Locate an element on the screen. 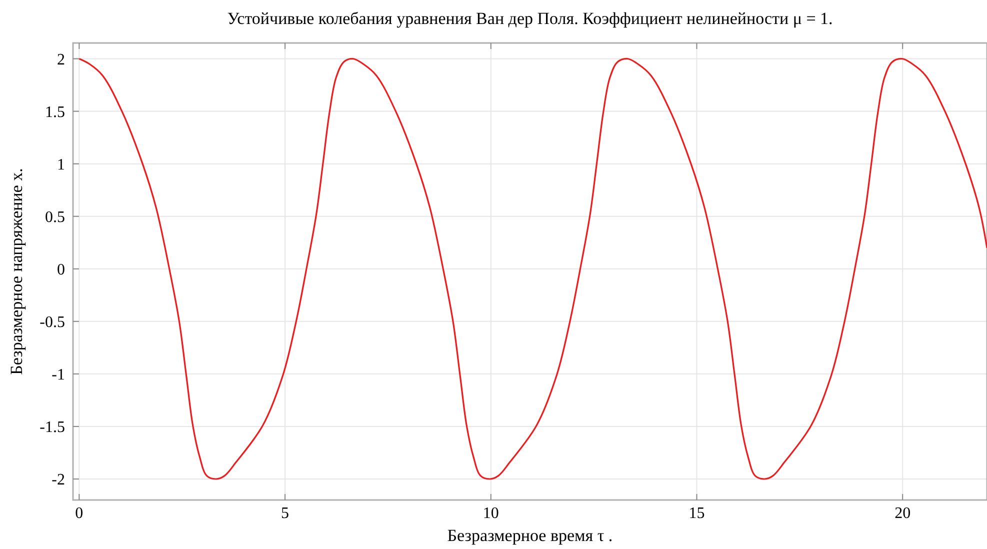  y-tick-label: -0.5 is located at coordinates (52, 322).